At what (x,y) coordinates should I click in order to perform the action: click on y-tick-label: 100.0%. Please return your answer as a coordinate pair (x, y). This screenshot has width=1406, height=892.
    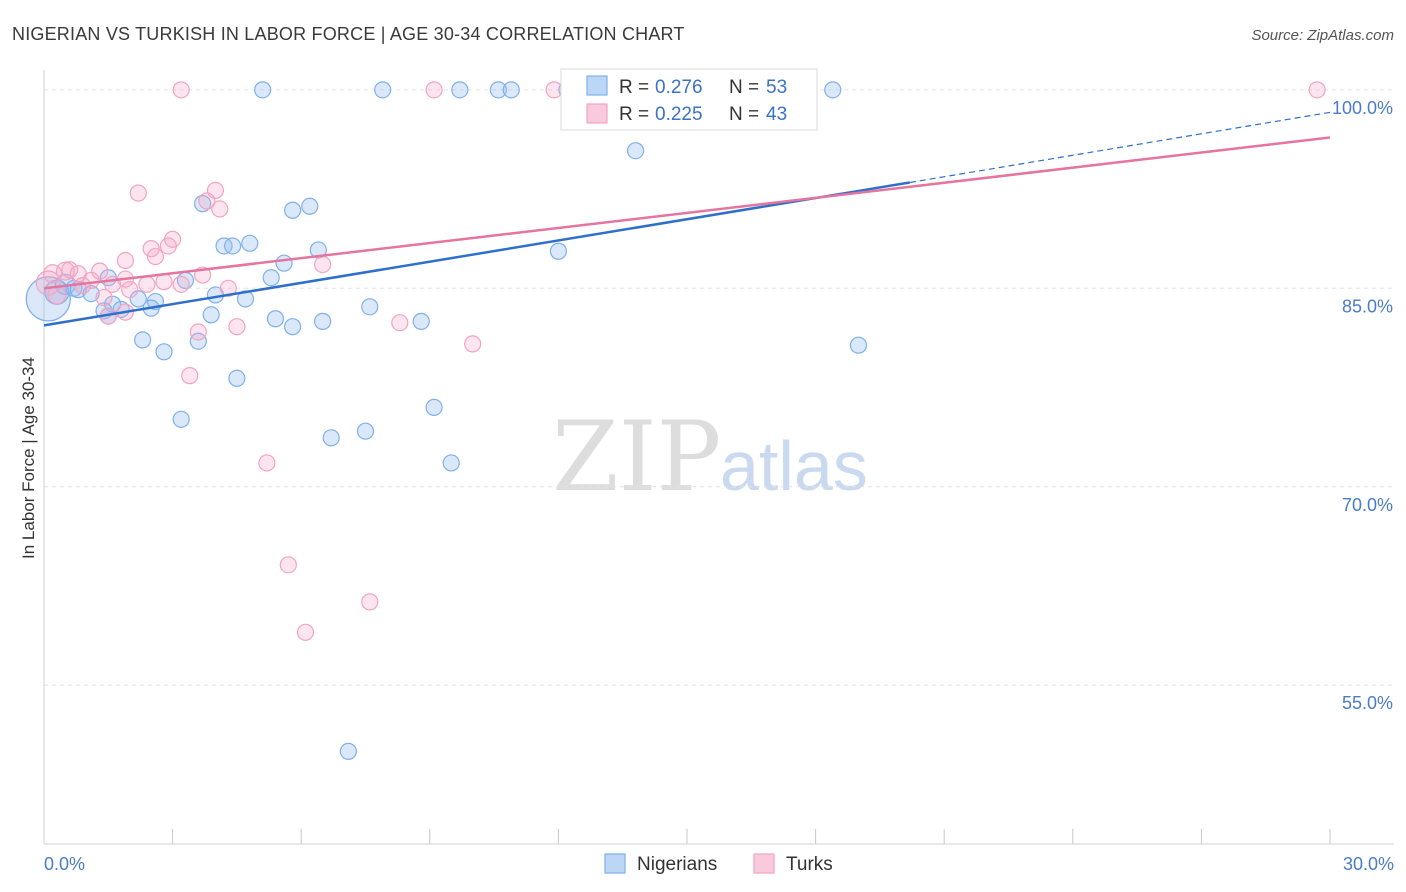
    Looking at the image, I should click on (1362, 108).